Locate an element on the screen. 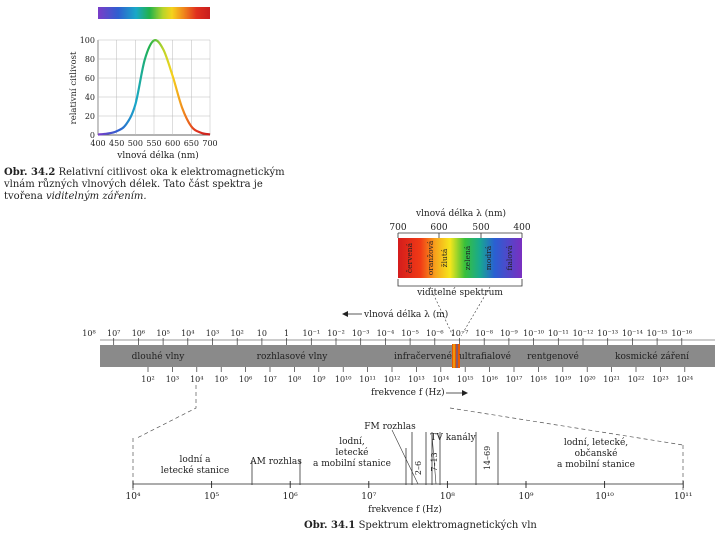 This screenshot has height=540, width=720. frequency-tick-label: 10²¹ is located at coordinates (611, 379).